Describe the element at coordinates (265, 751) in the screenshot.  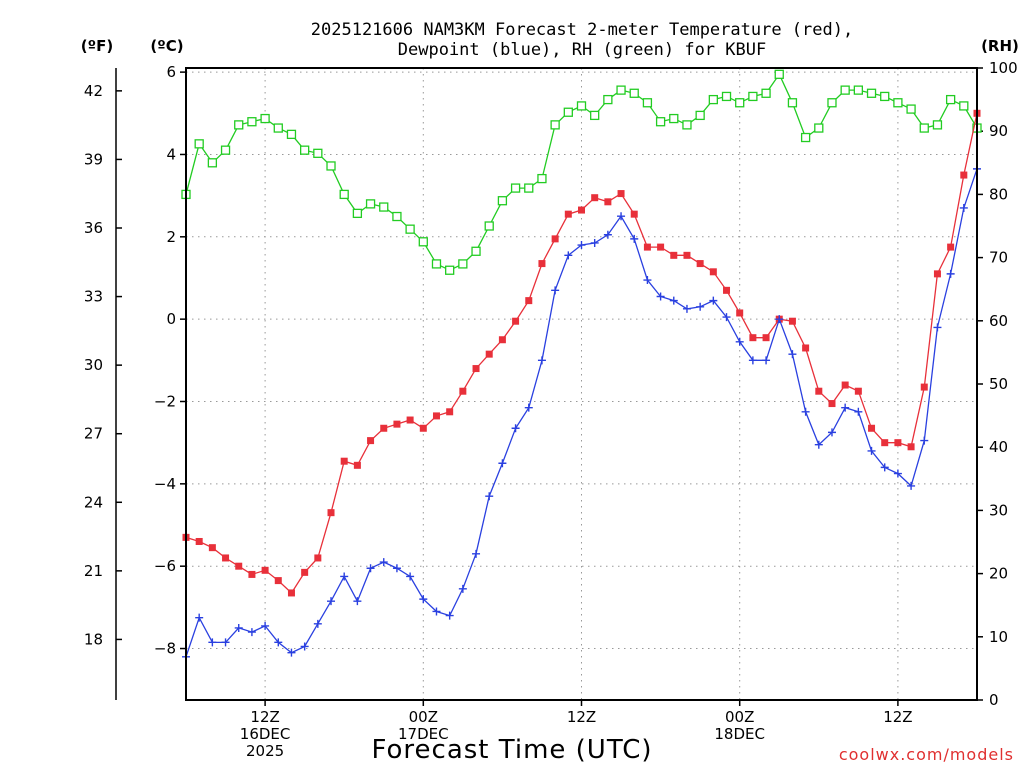
I see `time-tick-label: 2025` at that location.